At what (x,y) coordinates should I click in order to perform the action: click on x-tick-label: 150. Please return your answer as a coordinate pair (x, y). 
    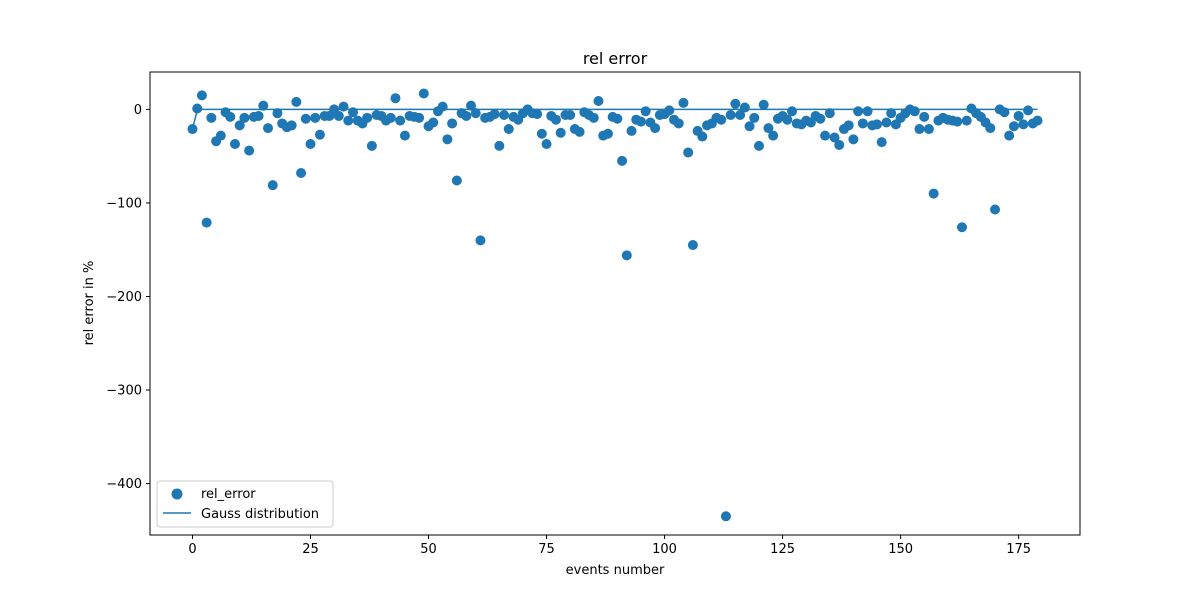
    Looking at the image, I should click on (900, 549).